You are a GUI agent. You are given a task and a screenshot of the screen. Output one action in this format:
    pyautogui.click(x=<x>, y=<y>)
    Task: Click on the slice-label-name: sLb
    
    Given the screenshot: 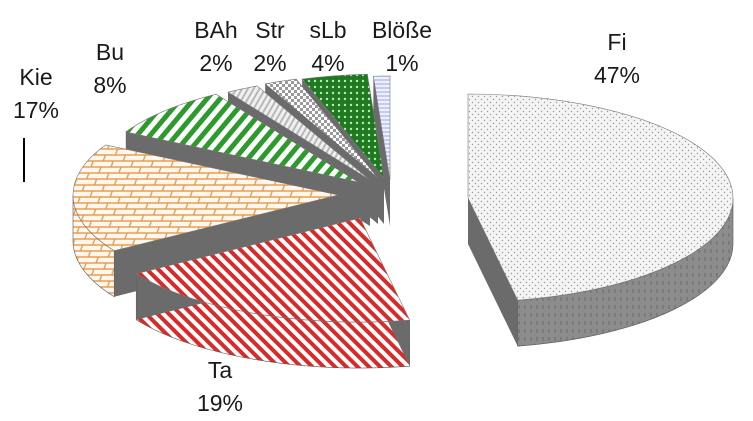 What is the action you would take?
    pyautogui.click(x=327, y=30)
    